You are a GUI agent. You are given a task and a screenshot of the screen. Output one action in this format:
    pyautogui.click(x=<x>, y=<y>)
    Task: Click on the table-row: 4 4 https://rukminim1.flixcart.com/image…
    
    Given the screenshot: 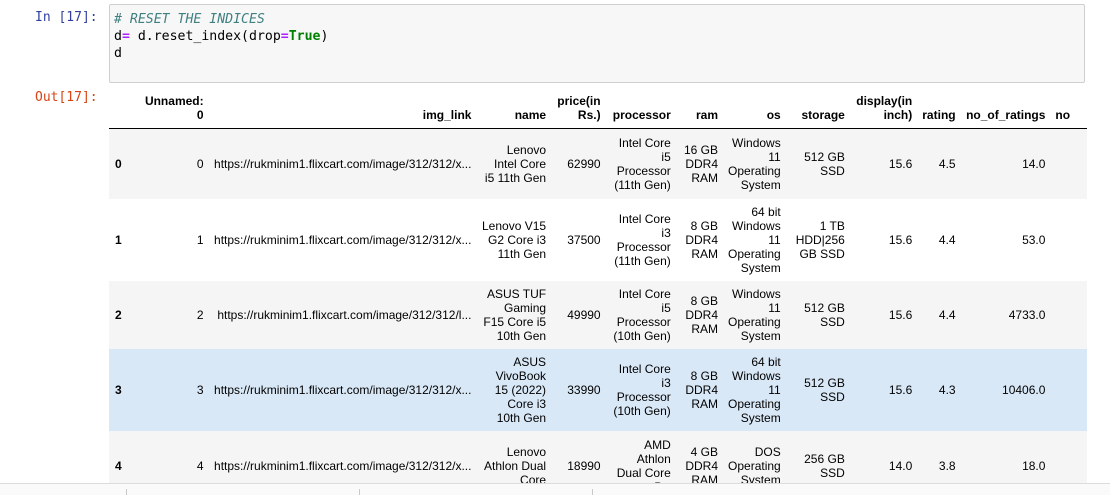 What is the action you would take?
    pyautogui.click(x=598, y=457)
    